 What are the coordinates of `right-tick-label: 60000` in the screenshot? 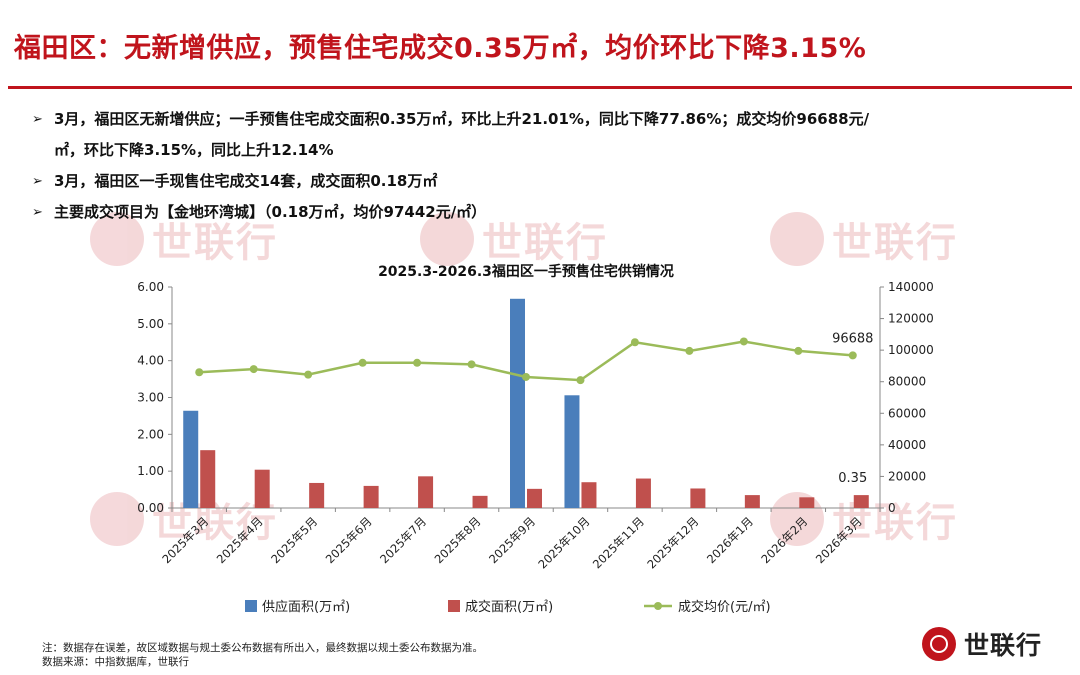 It's located at (907, 413).